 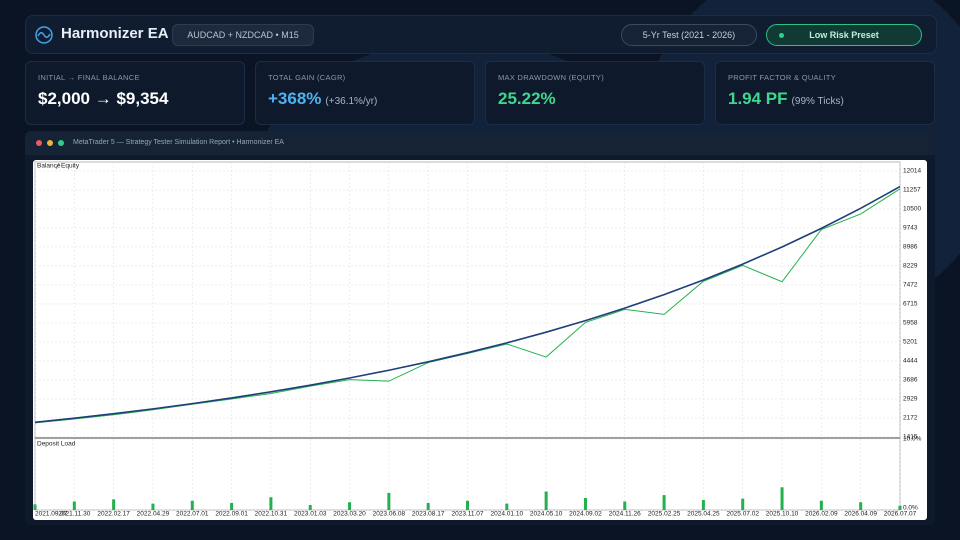 I want to click on y-tick-label: 10500, so click(x=912, y=209).